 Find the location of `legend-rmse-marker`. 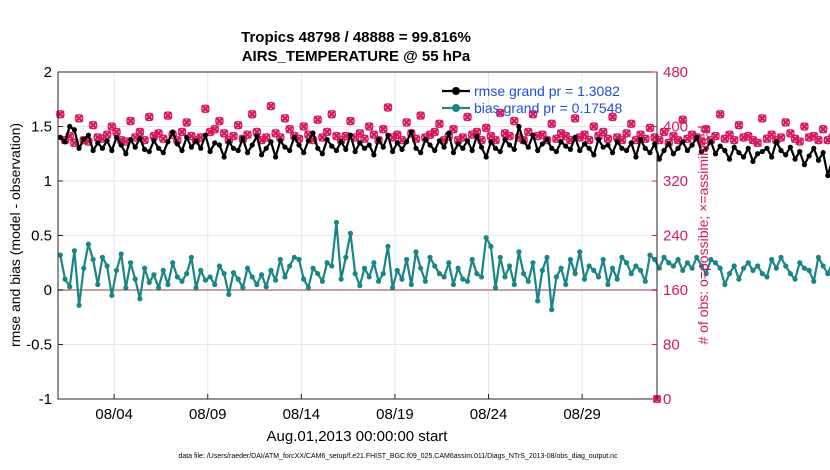

legend-rmse-marker is located at coordinates (456, 91).